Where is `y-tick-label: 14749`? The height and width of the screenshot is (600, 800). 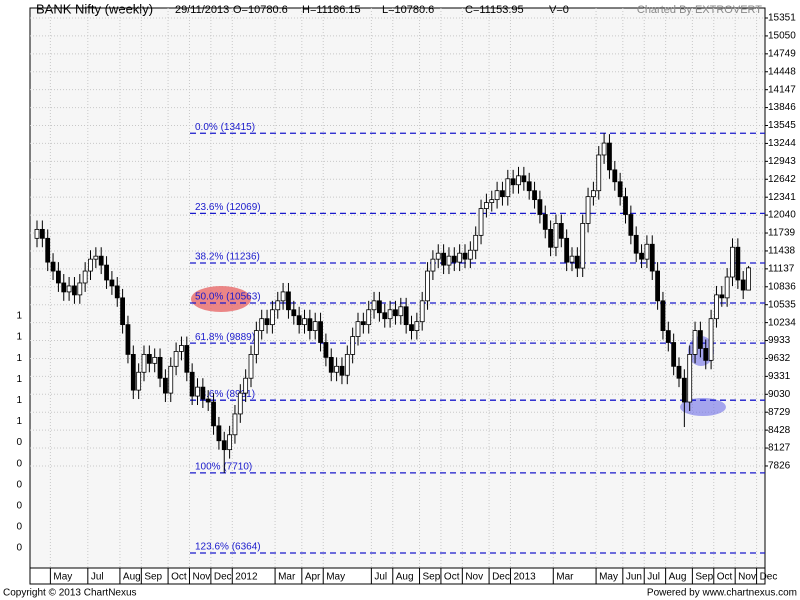
y-tick-label: 14749 is located at coordinates (782, 53).